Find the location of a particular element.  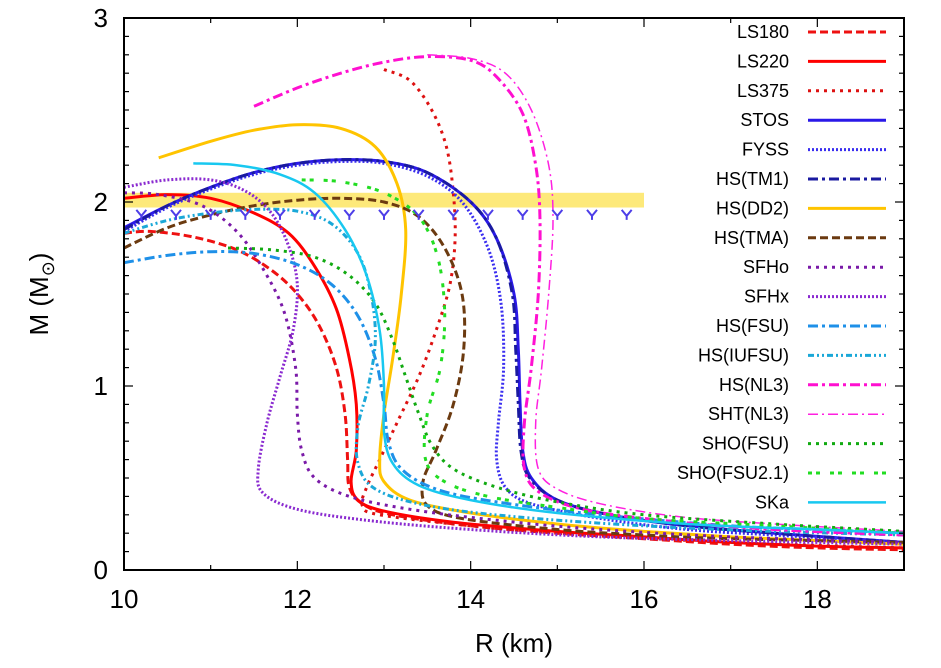

observed-2Msun-band is located at coordinates (384, 200).